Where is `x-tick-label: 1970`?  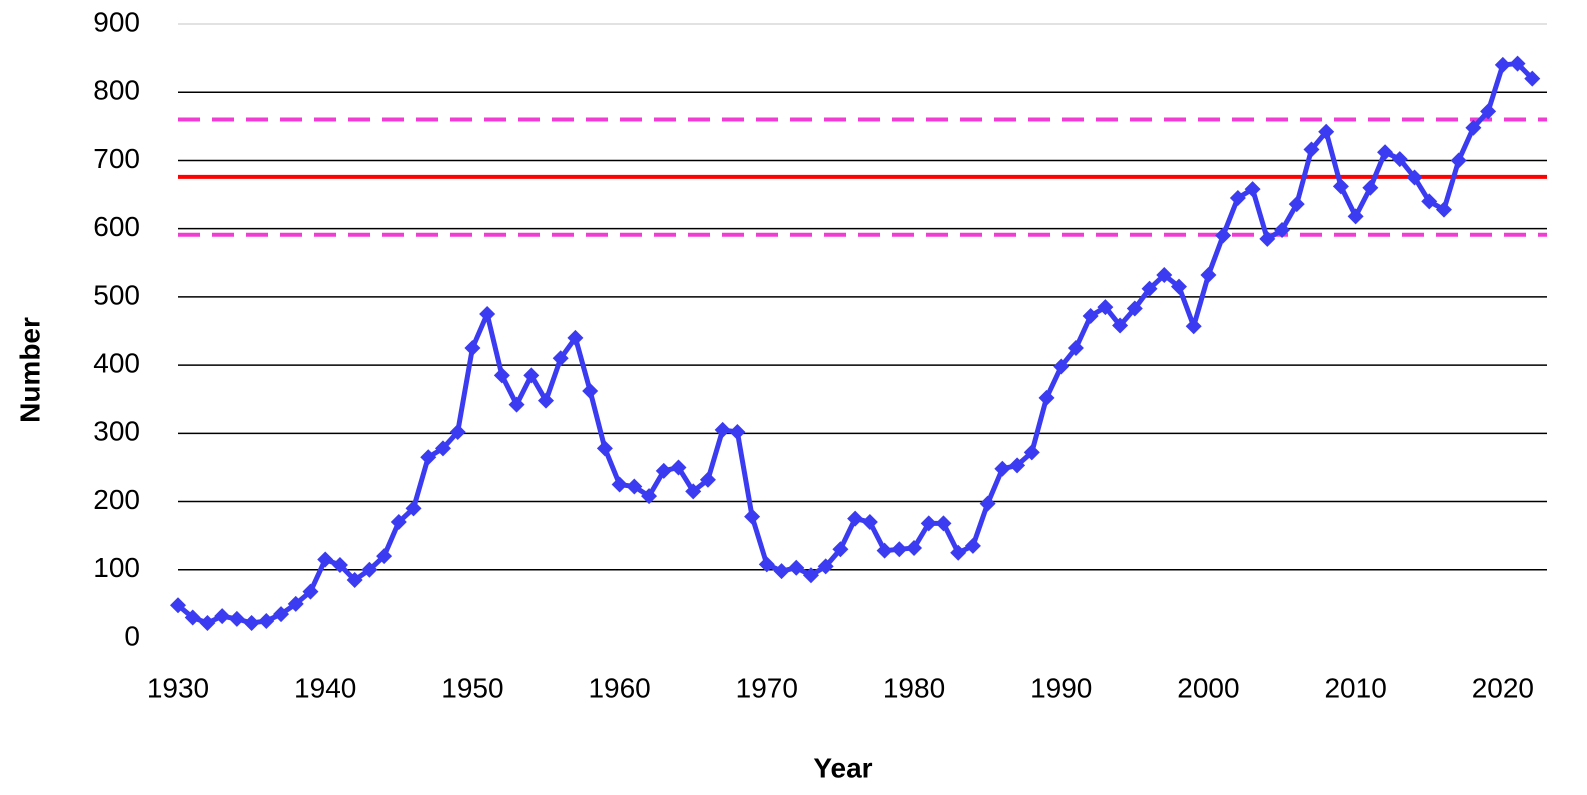
x-tick-label: 1970 is located at coordinates (767, 687).